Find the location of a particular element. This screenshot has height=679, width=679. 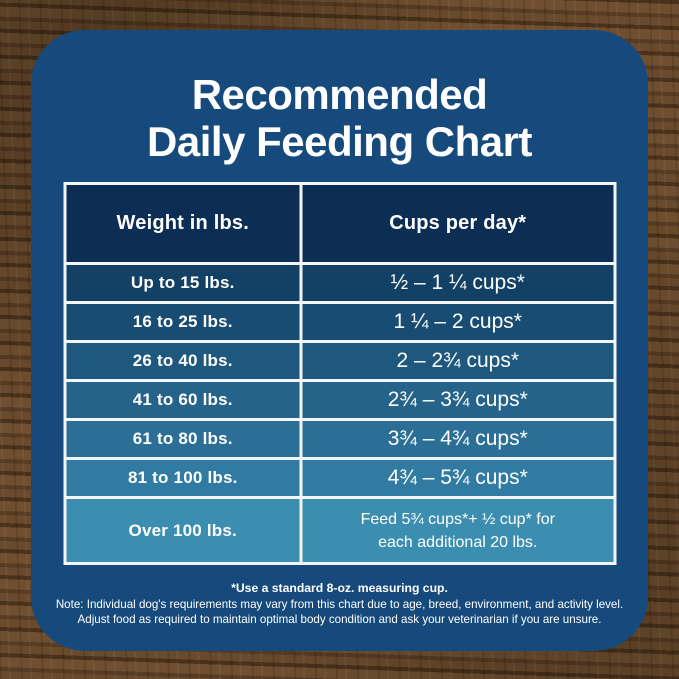

weight-cell: 81 to 100 lbs. is located at coordinates (183, 478).